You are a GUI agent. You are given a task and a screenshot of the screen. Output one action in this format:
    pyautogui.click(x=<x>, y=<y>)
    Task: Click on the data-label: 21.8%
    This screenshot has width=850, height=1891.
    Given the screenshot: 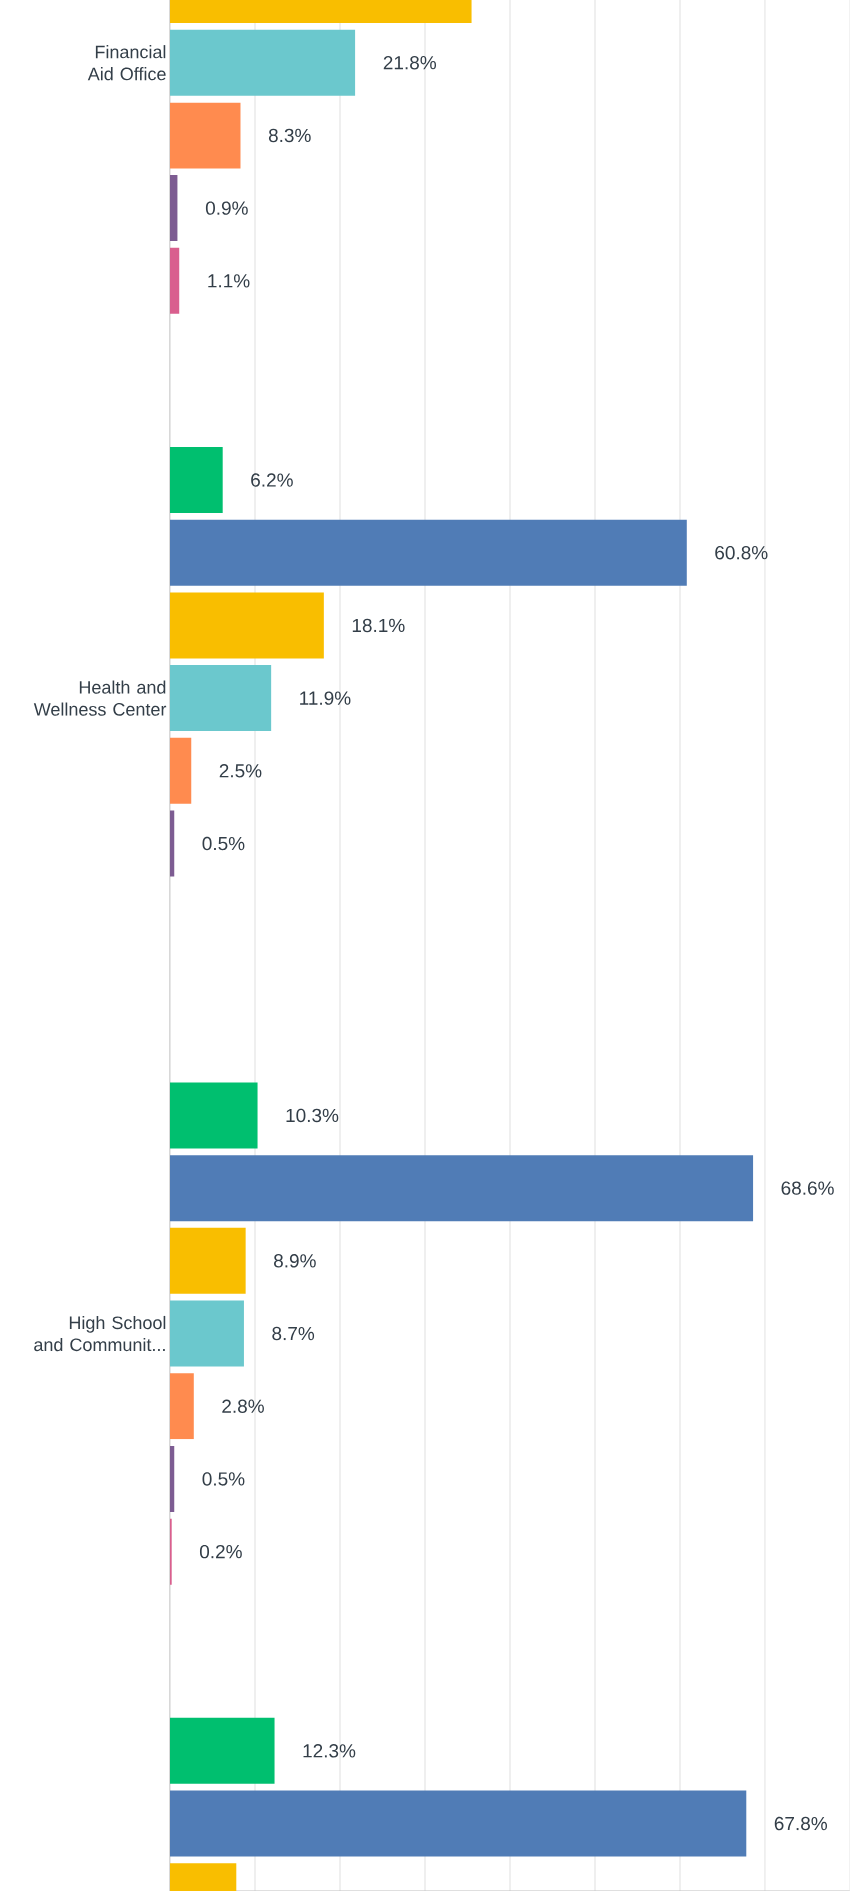 What is the action you would take?
    pyautogui.click(x=410, y=62)
    